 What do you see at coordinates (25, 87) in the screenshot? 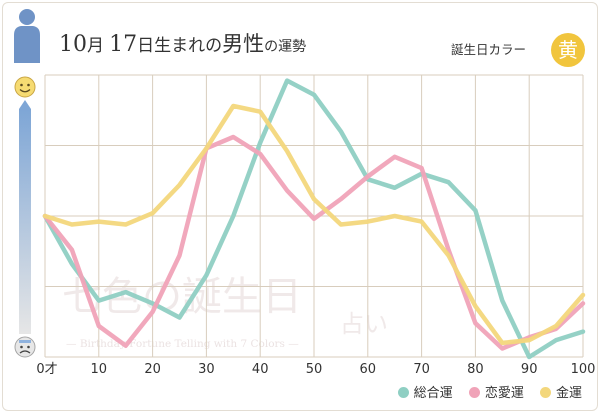
I see `smiley-face-icon` at bounding box center [25, 87].